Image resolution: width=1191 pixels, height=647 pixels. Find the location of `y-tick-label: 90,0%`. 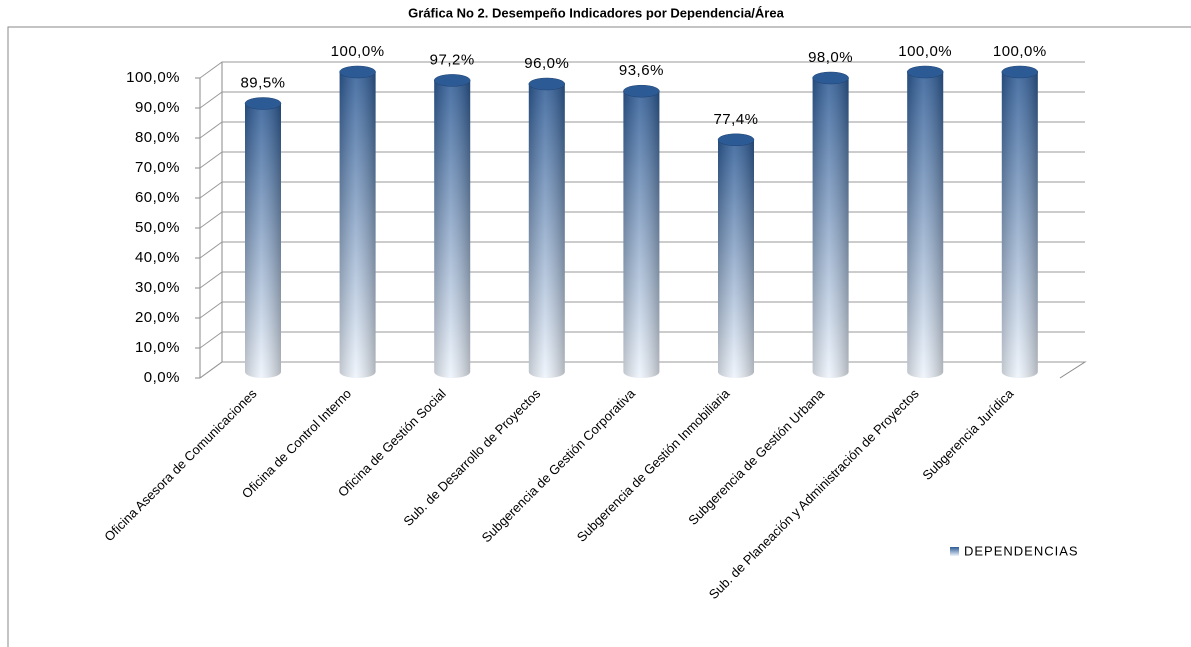

y-tick-label: 90,0% is located at coordinates (157, 107).